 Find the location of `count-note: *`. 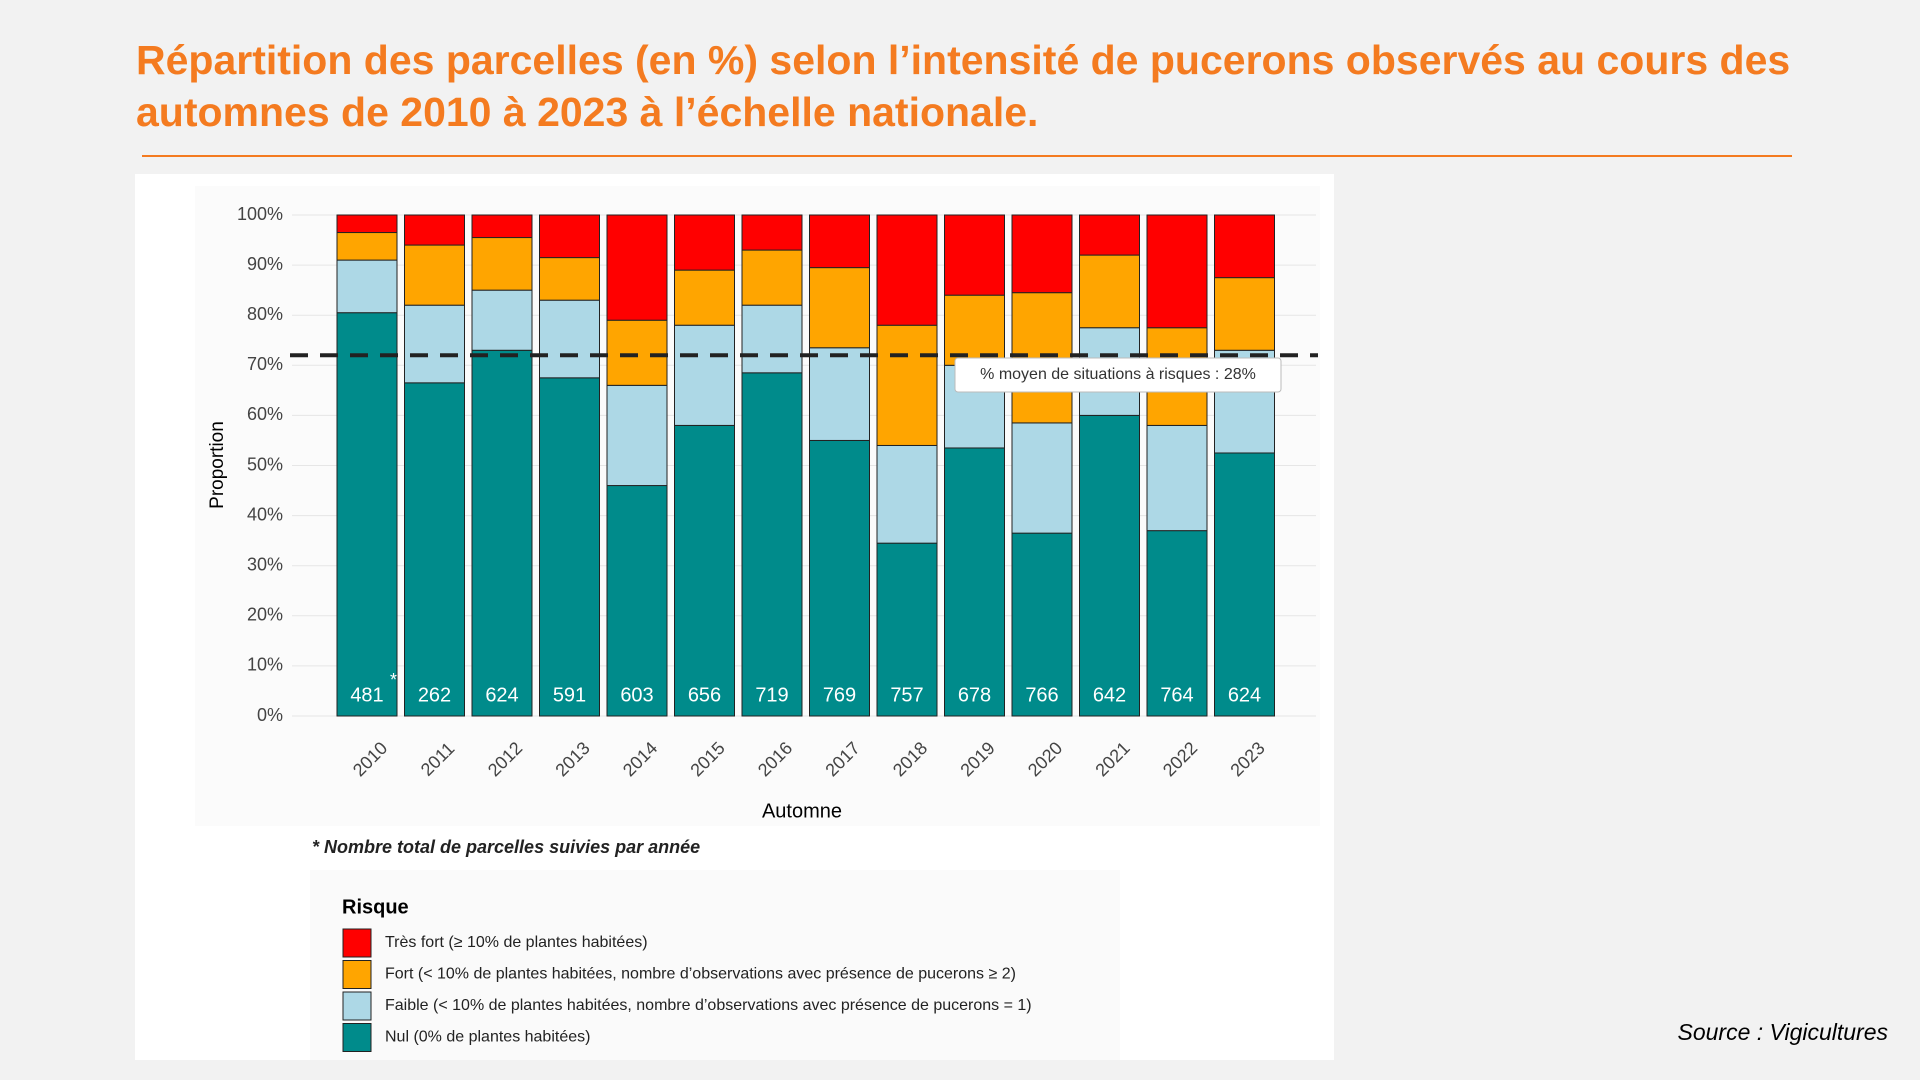

count-note: * is located at coordinates (393, 680).